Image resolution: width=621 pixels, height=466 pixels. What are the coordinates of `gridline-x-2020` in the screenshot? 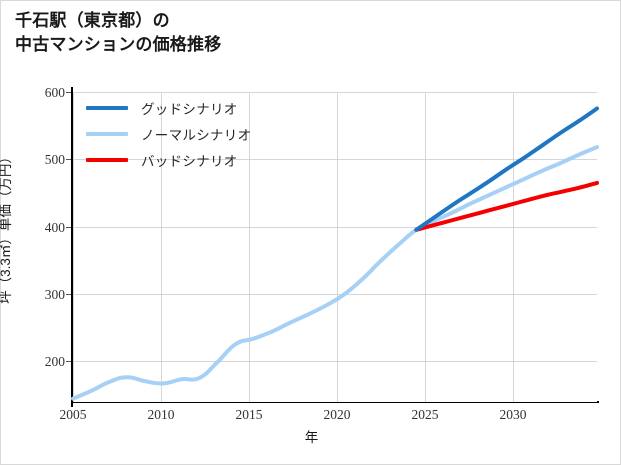 It's located at (337, 247).